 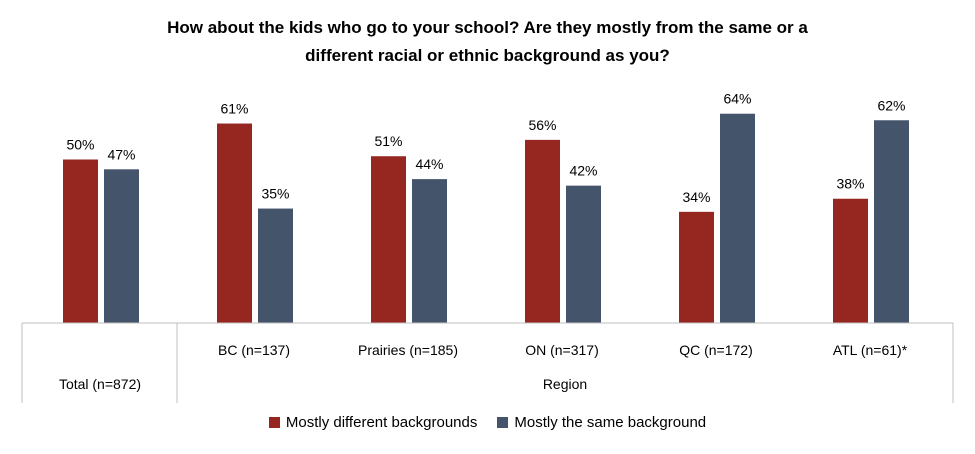 I want to click on data-label-different-2: 51%, so click(x=388, y=141).